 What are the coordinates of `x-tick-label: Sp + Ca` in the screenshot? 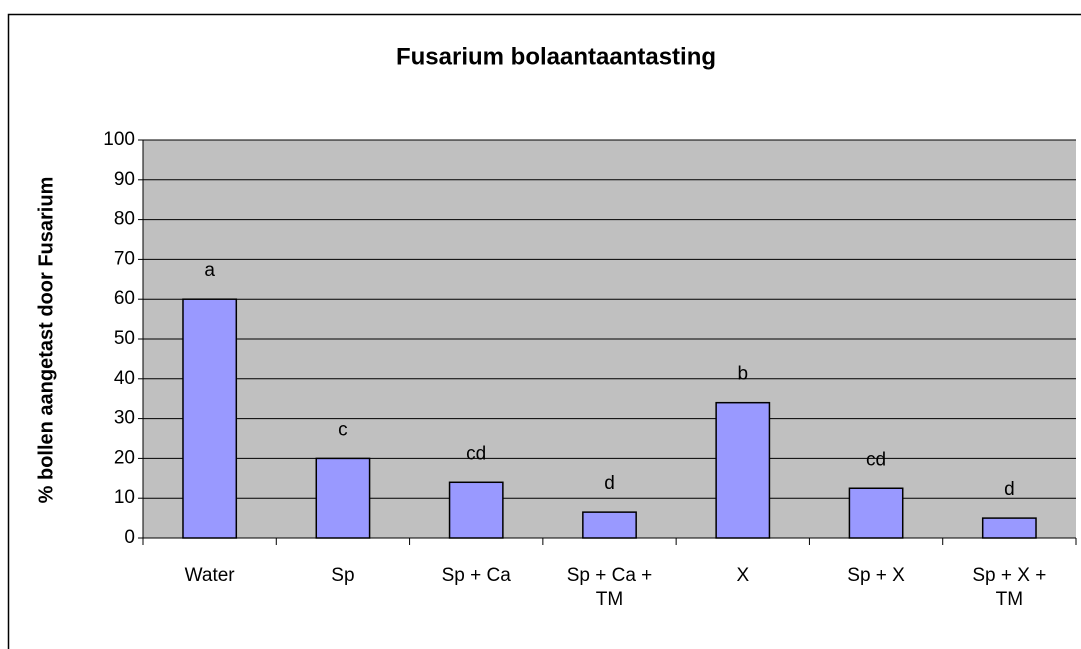 It's located at (476, 575).